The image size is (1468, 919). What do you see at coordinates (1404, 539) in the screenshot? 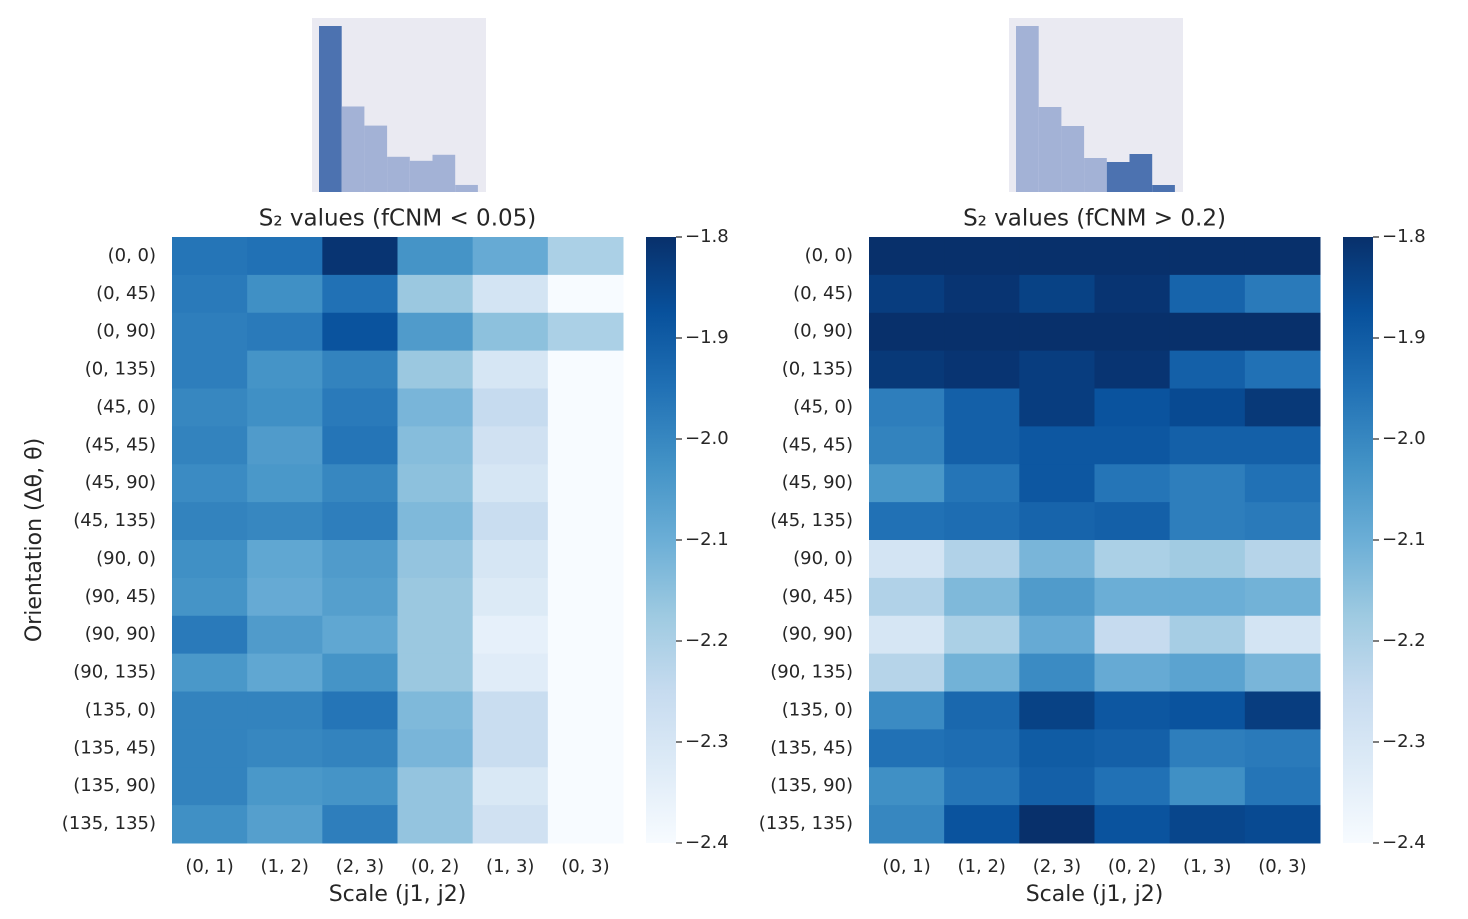
I see `colorbar-tick-label: −2.1` at bounding box center [1404, 539].